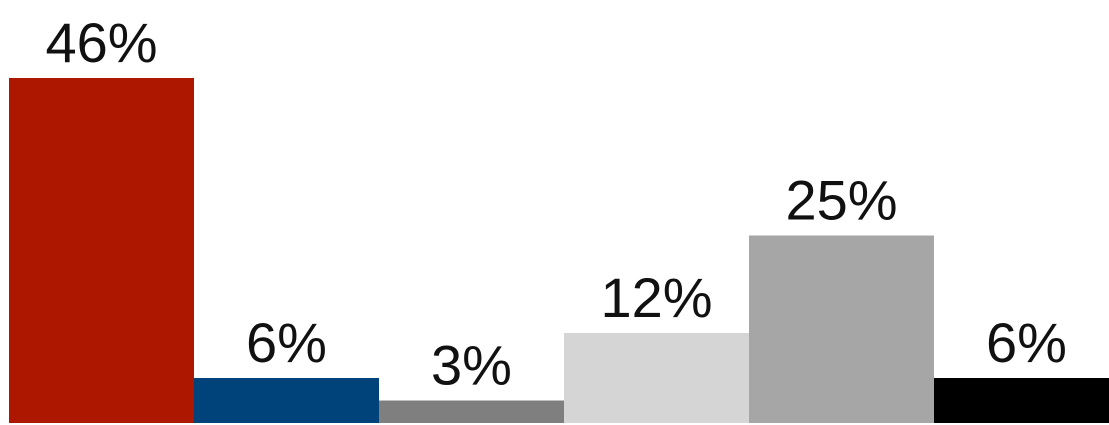 The image size is (1109, 425). Describe the element at coordinates (286, 342) in the screenshot. I see `data-label-2: 6%` at that location.